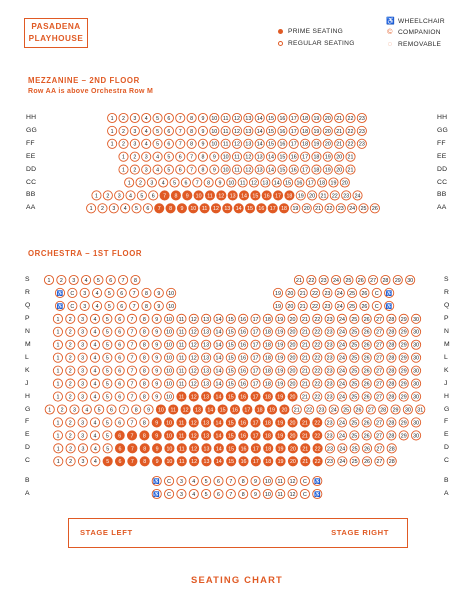 This screenshot has width=474, height=613. I want to click on companion-seat: C, so click(304, 481).